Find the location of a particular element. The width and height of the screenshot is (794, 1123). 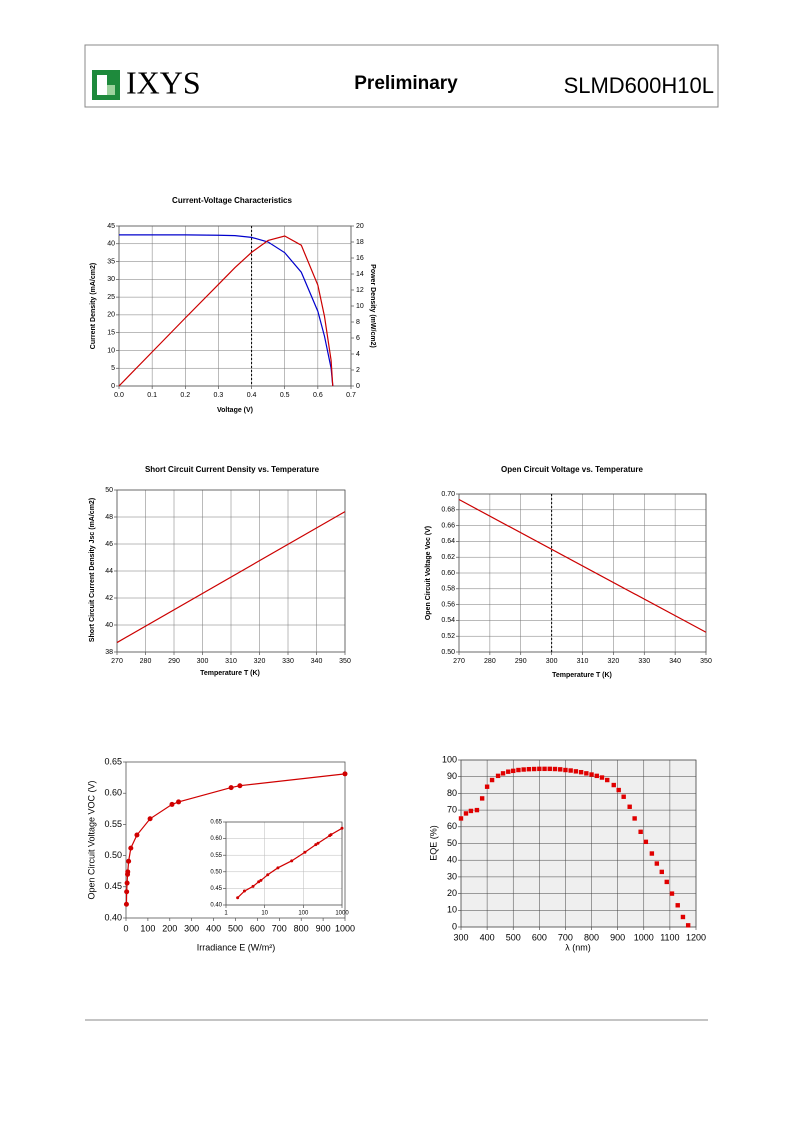

part-number: SLMD600H10L is located at coordinates (639, 85).